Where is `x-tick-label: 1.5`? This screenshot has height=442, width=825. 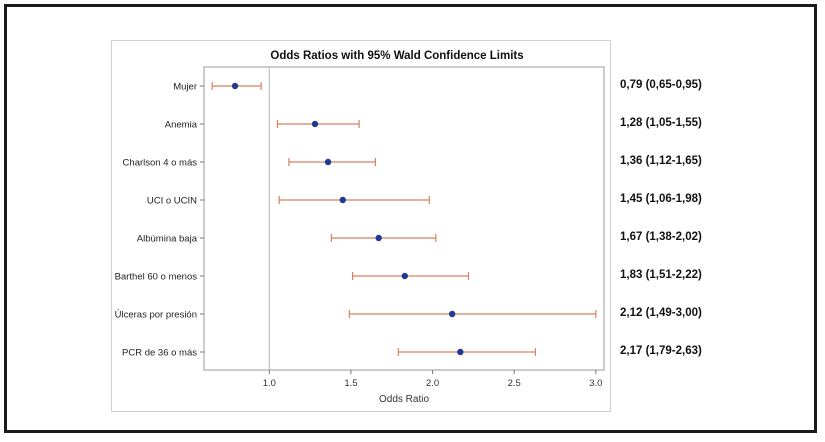
x-tick-label: 1.5 is located at coordinates (350, 383).